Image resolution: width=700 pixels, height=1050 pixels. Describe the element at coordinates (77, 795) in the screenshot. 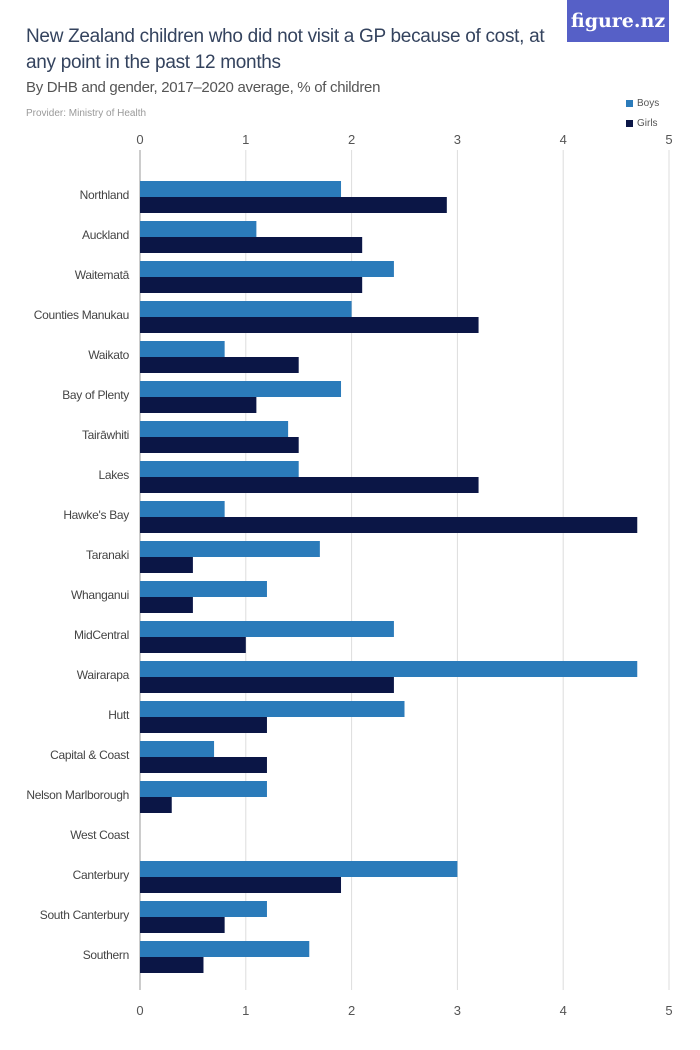

I see `category-label: Nelson Marlborough` at that location.